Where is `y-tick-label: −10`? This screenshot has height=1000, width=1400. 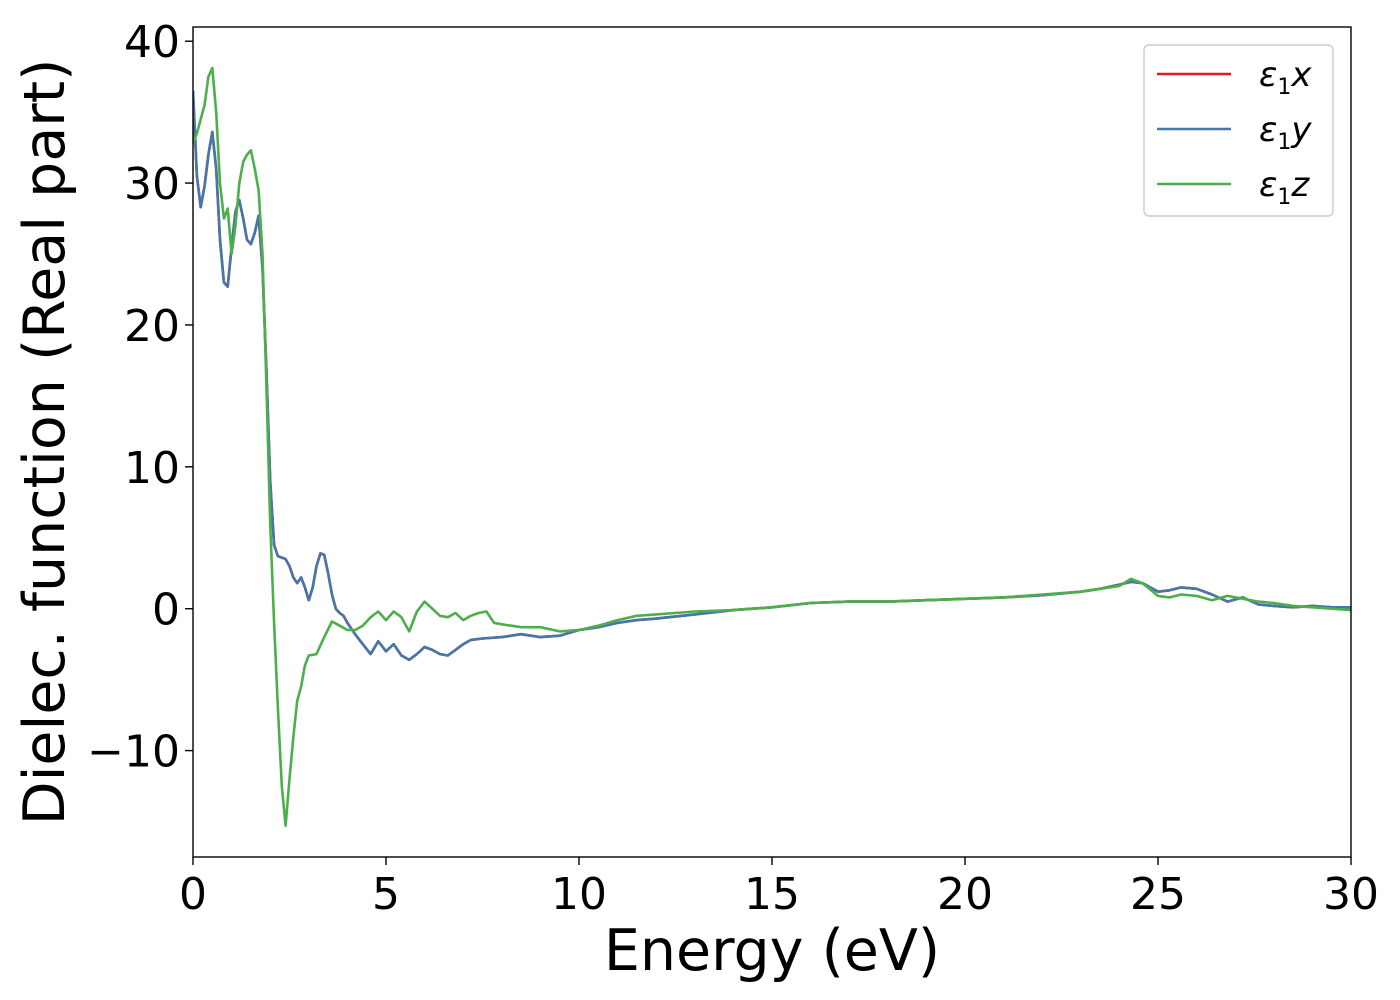 y-tick-label: −10 is located at coordinates (133, 752).